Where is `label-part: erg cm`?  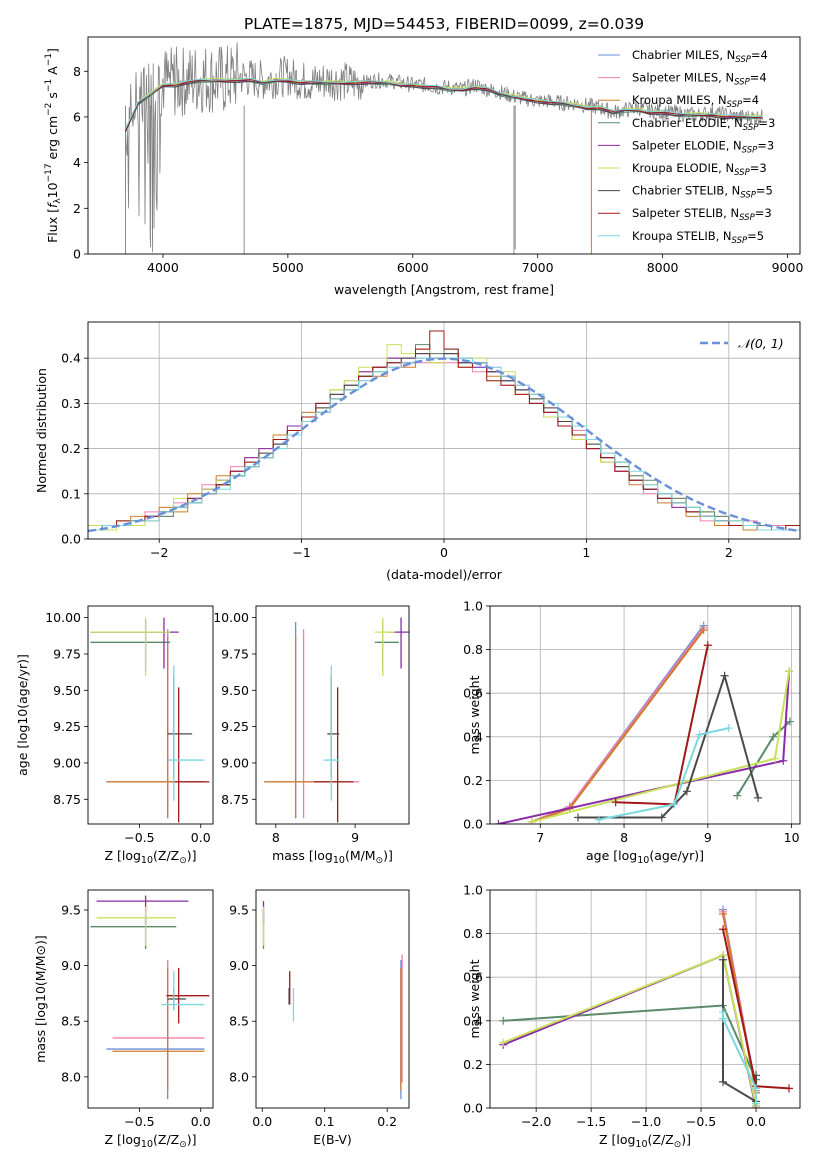
label-part: erg cm is located at coordinates (52, 140).